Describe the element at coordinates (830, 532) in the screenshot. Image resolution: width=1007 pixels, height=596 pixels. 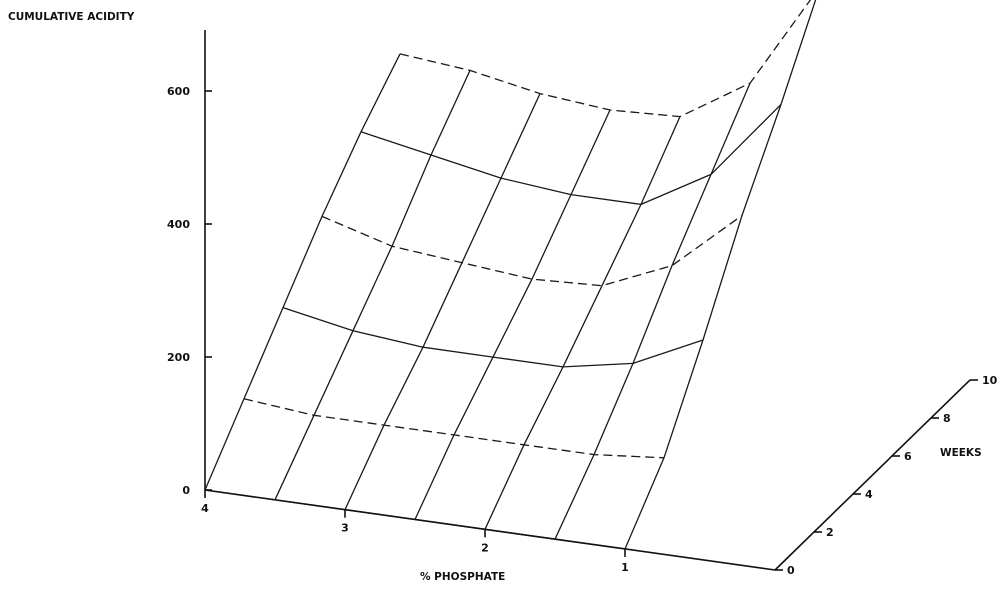
I see `week-tick-label: 2` at that location.